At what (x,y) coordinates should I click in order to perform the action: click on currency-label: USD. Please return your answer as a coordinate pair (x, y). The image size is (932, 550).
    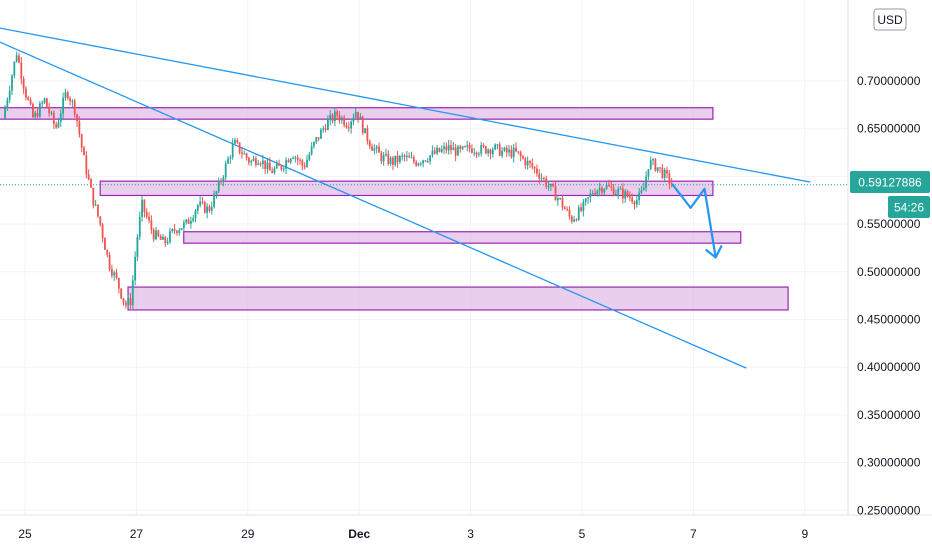
    Looking at the image, I should click on (890, 20).